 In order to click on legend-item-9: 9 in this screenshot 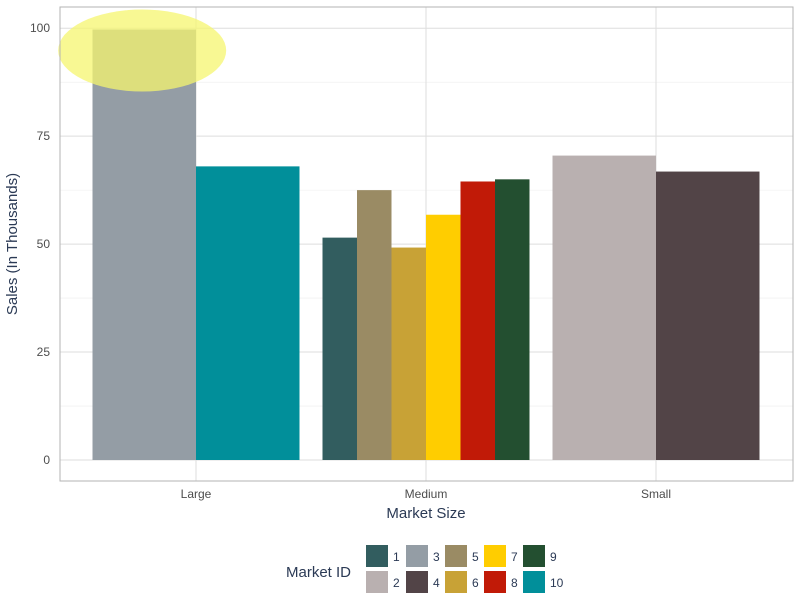, I will do `click(540, 556)`.